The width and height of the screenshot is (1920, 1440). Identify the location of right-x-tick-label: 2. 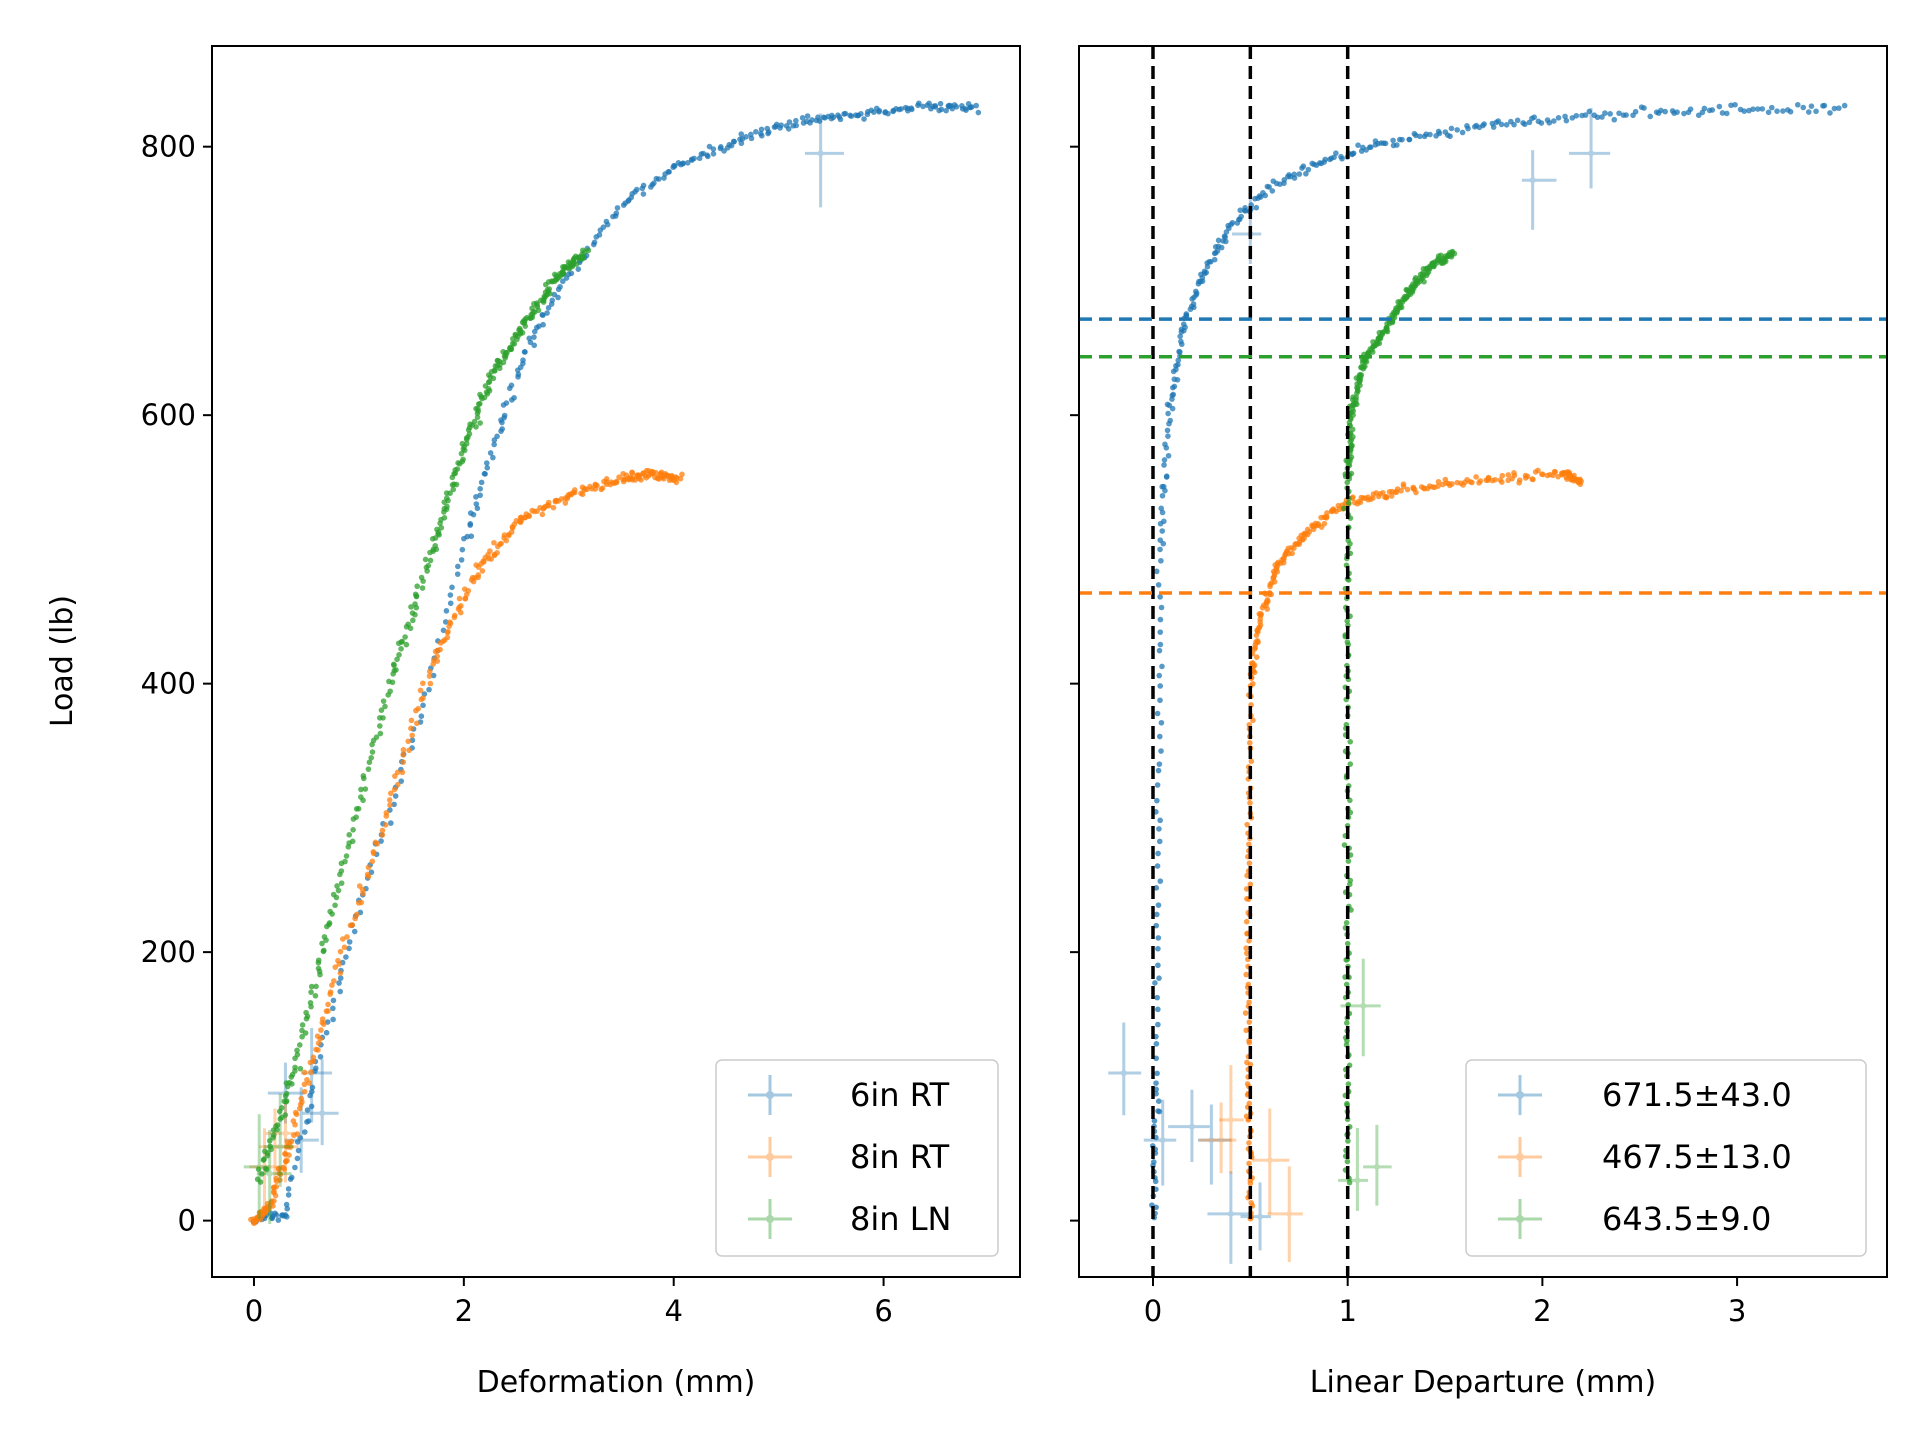
(1542, 1311).